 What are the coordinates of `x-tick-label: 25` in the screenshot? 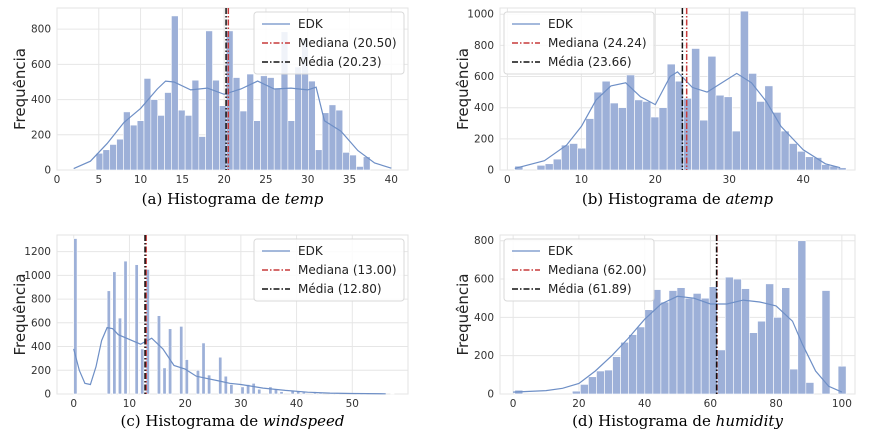 It's located at (265, 180).